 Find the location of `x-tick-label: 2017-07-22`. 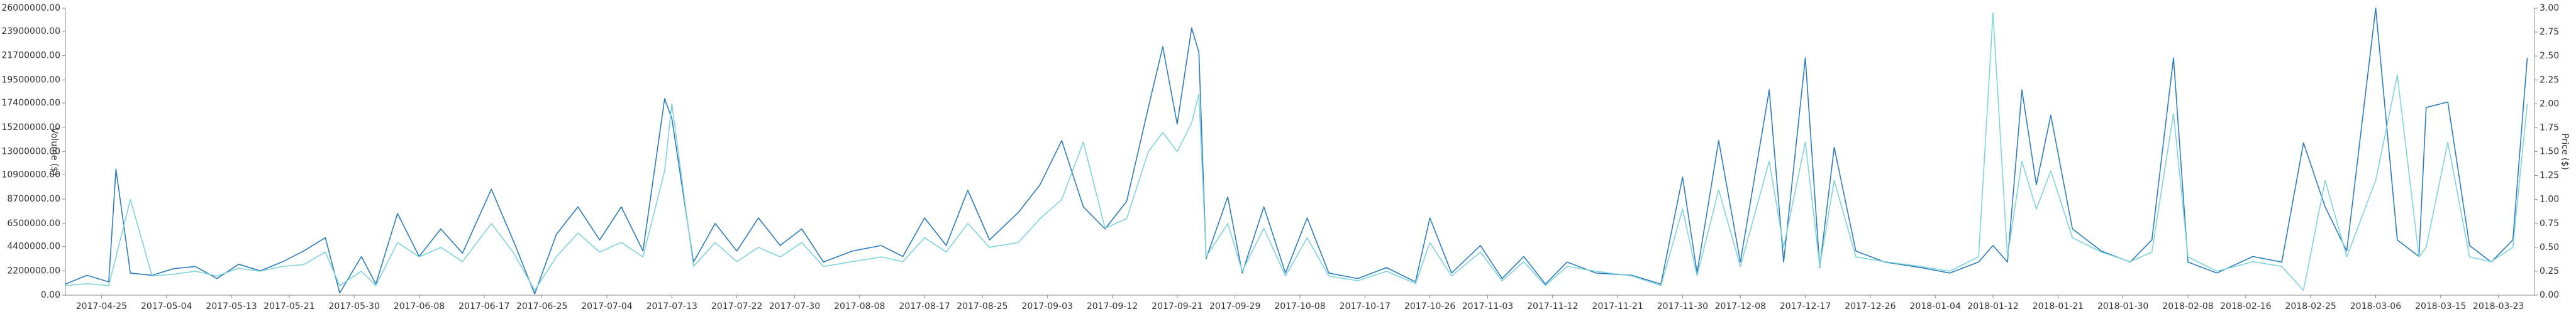

x-tick-label: 2017-07-22 is located at coordinates (736, 306).